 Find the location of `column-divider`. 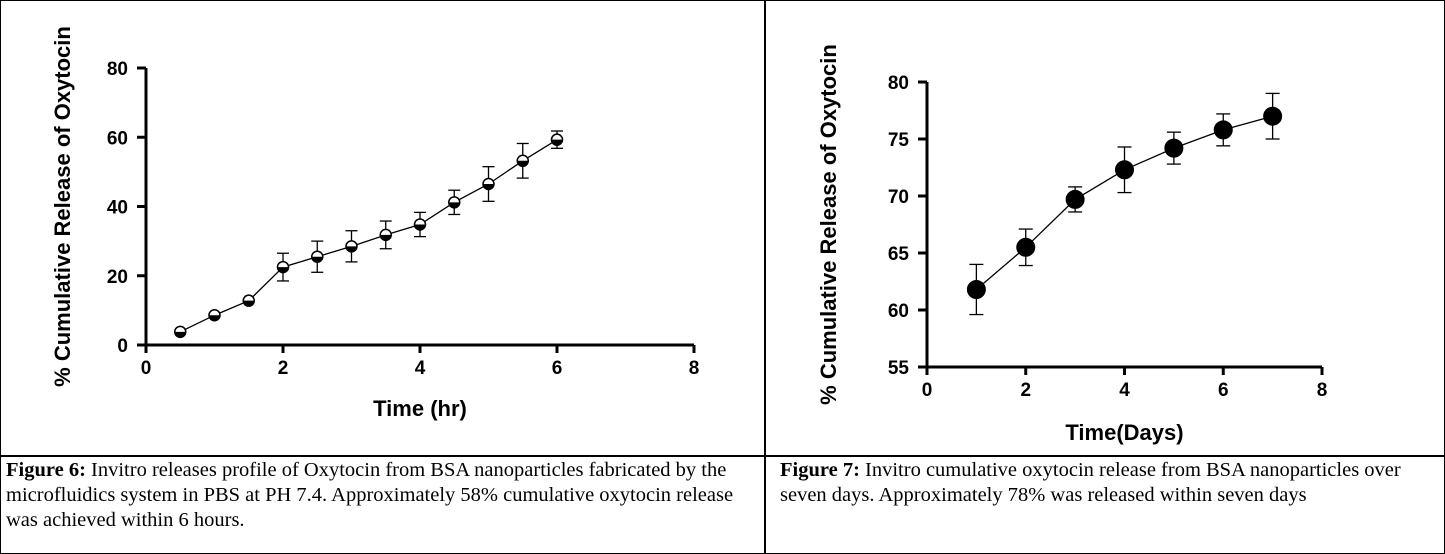

column-divider is located at coordinates (765, 277).